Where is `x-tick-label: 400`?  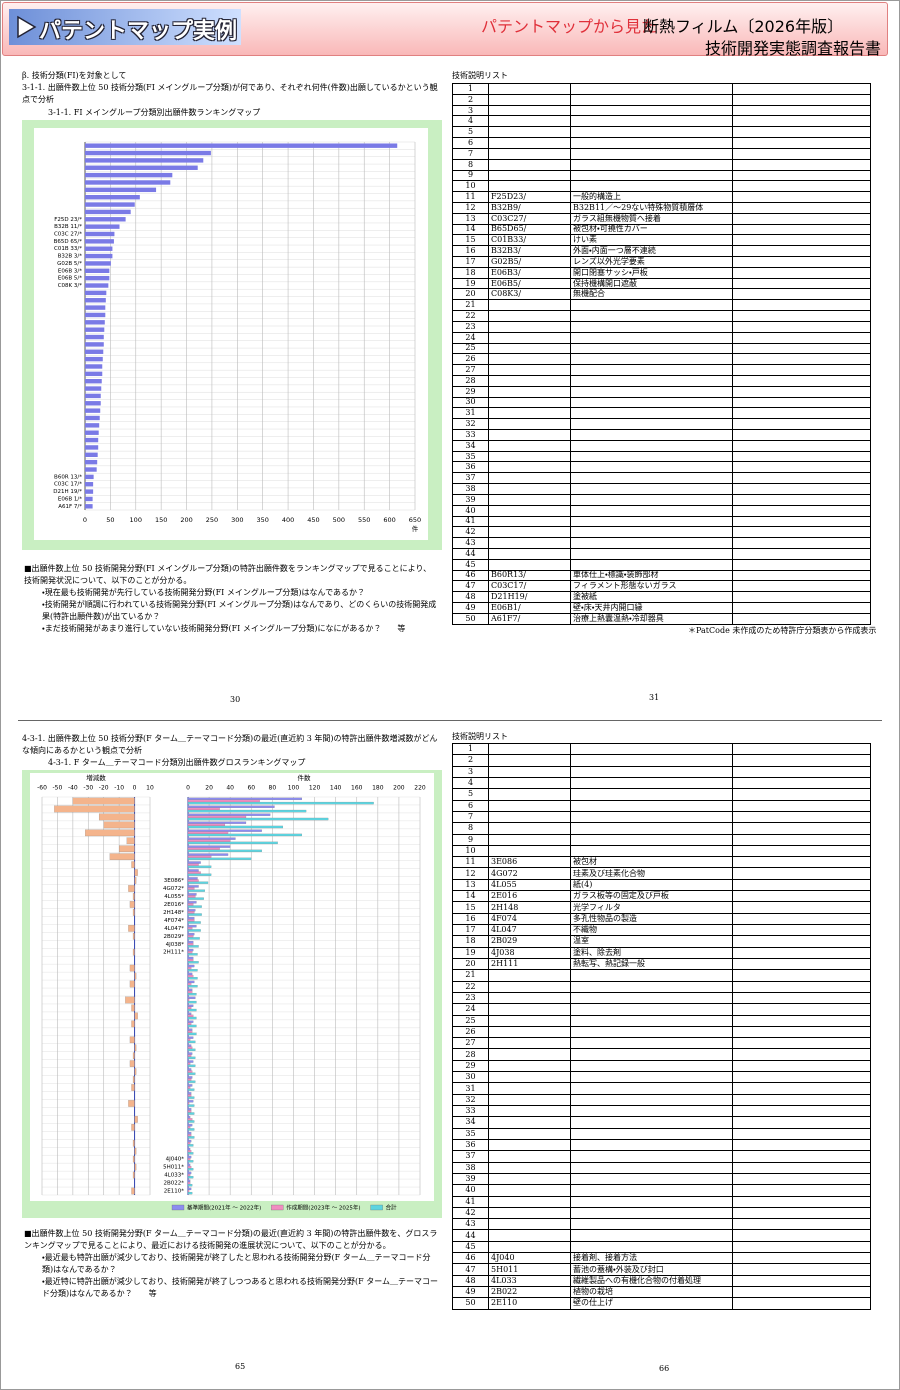
x-tick-label: 400 is located at coordinates (288, 520).